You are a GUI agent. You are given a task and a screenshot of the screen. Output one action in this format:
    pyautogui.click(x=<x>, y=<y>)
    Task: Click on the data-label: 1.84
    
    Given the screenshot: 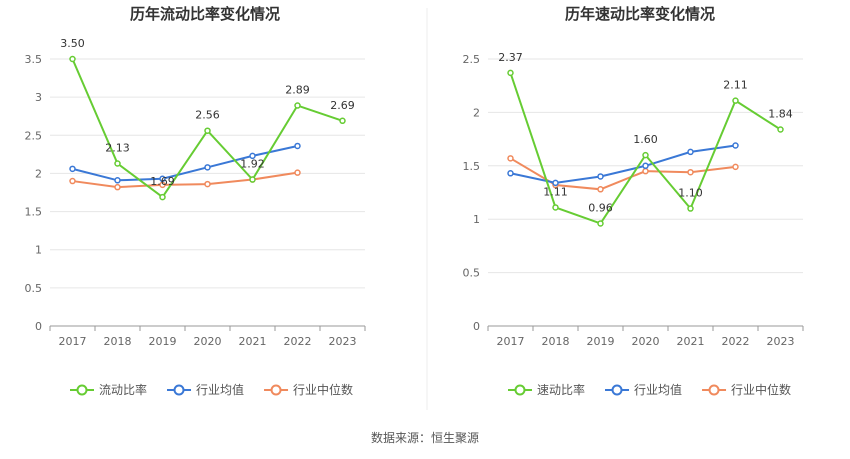 What is the action you would take?
    pyautogui.click(x=780, y=113)
    